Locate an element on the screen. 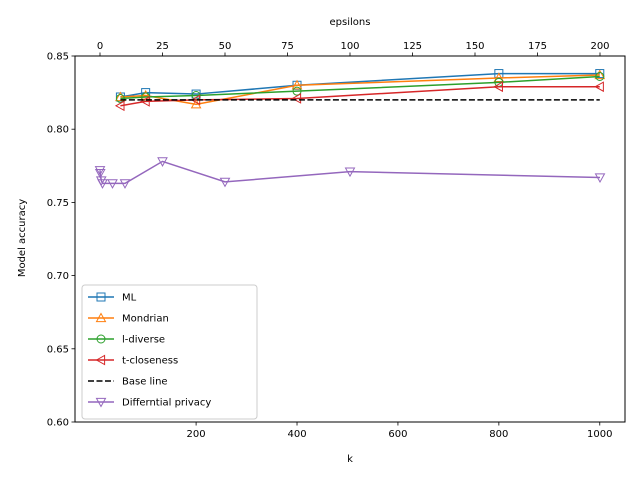  x-tick-label: 400 is located at coordinates (296, 434).